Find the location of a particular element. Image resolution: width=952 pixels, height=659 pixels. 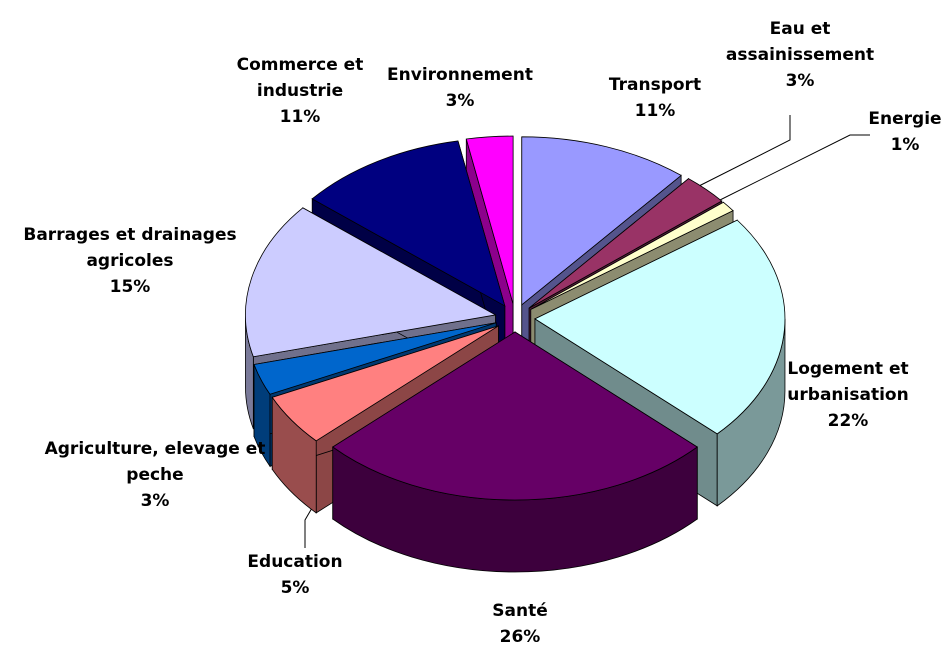

category-name: Environnement is located at coordinates (460, 75).